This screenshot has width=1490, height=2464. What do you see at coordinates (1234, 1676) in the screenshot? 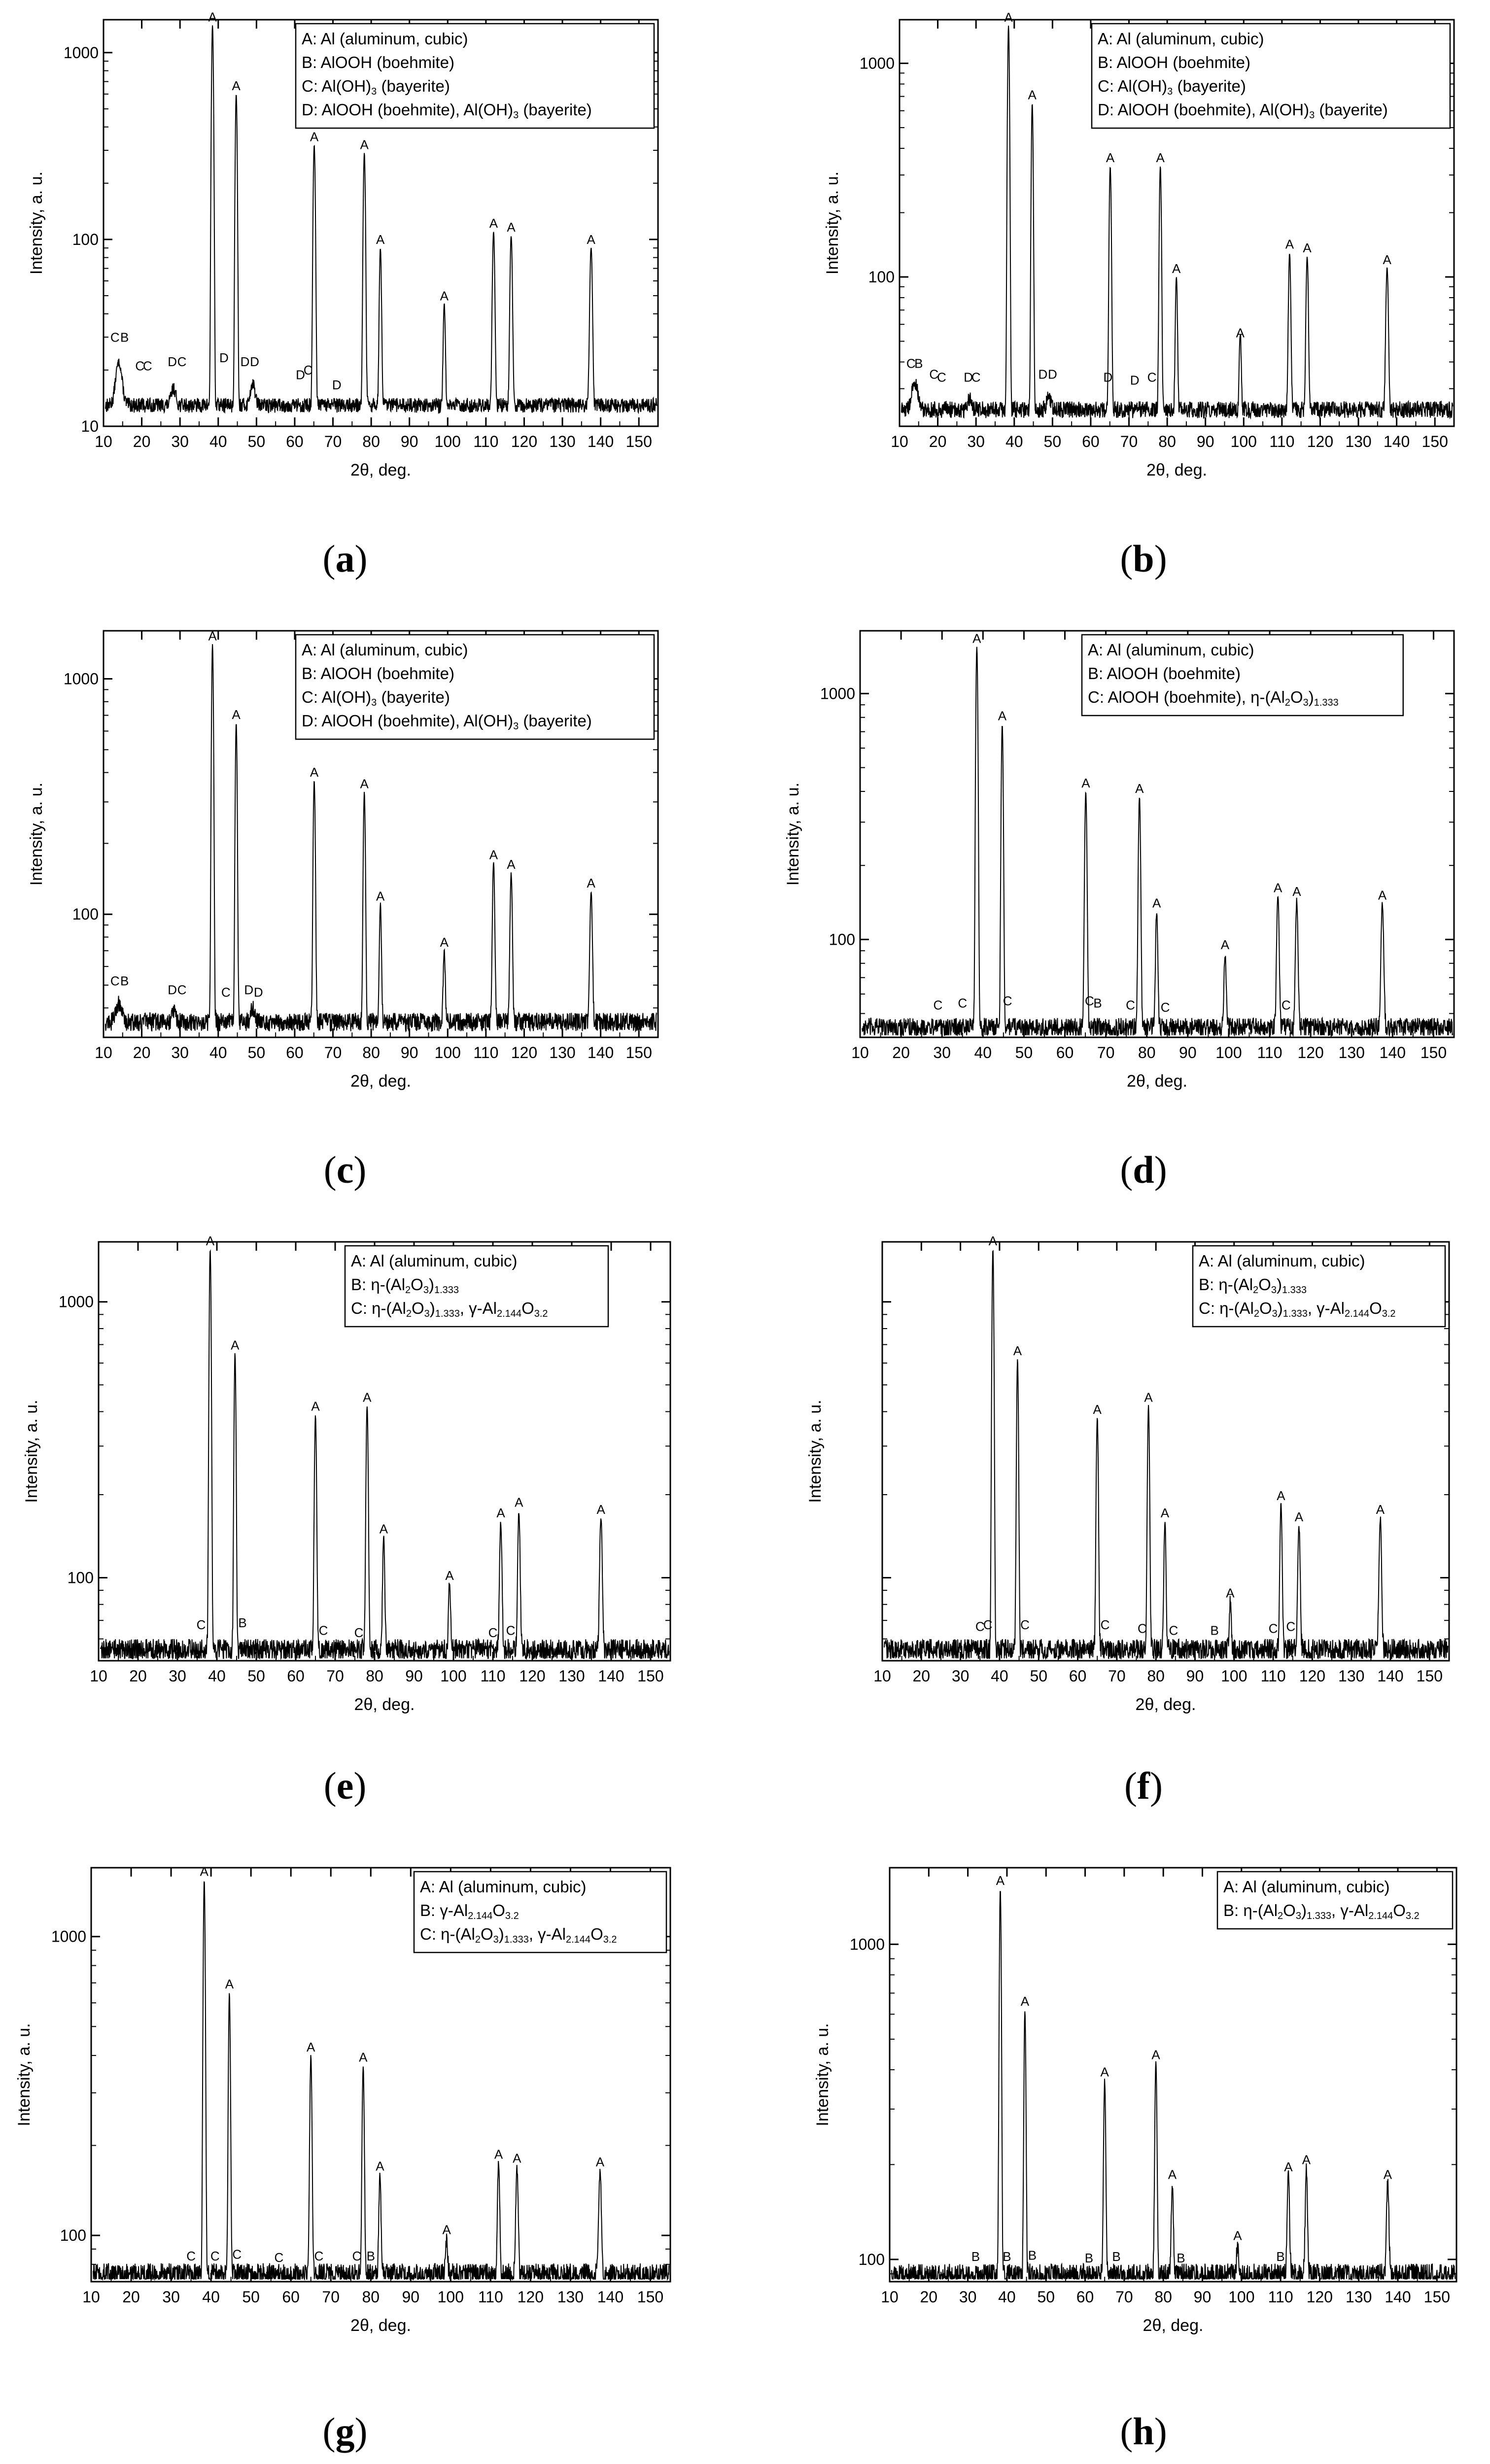
I see `x-tick-label: 100` at bounding box center [1234, 1676].